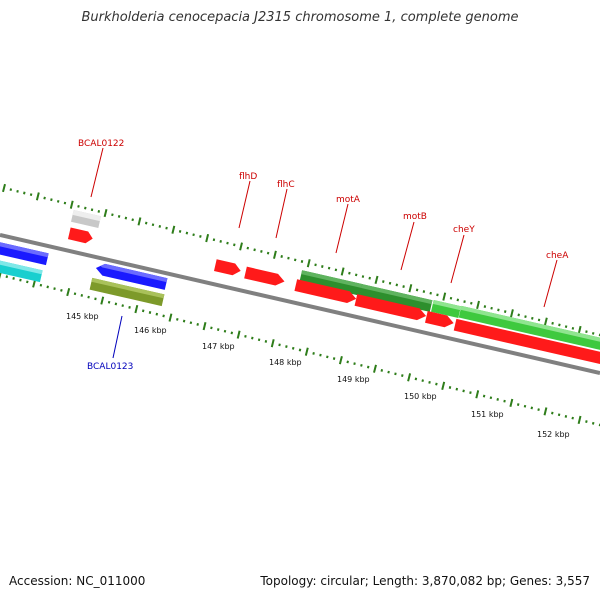 The image size is (600, 600). I want to click on gene-chea, so click(526, 343).